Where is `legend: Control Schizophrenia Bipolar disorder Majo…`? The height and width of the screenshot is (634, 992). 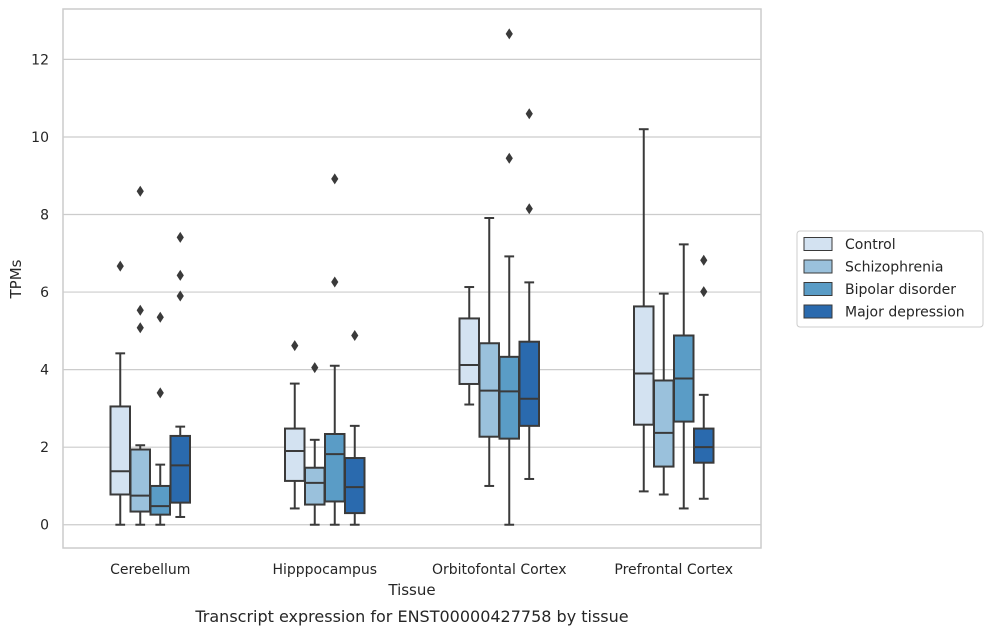 legend: Control Schizophrenia Bipolar disorder Majo… is located at coordinates (890, 279).